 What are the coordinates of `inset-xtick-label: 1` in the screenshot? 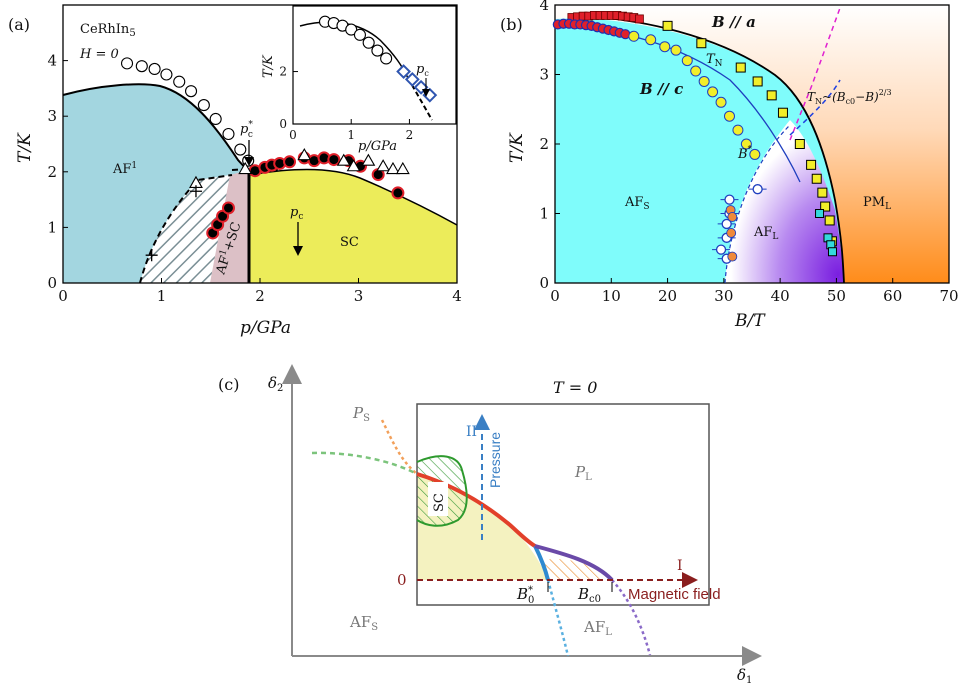 It's located at (351, 135).